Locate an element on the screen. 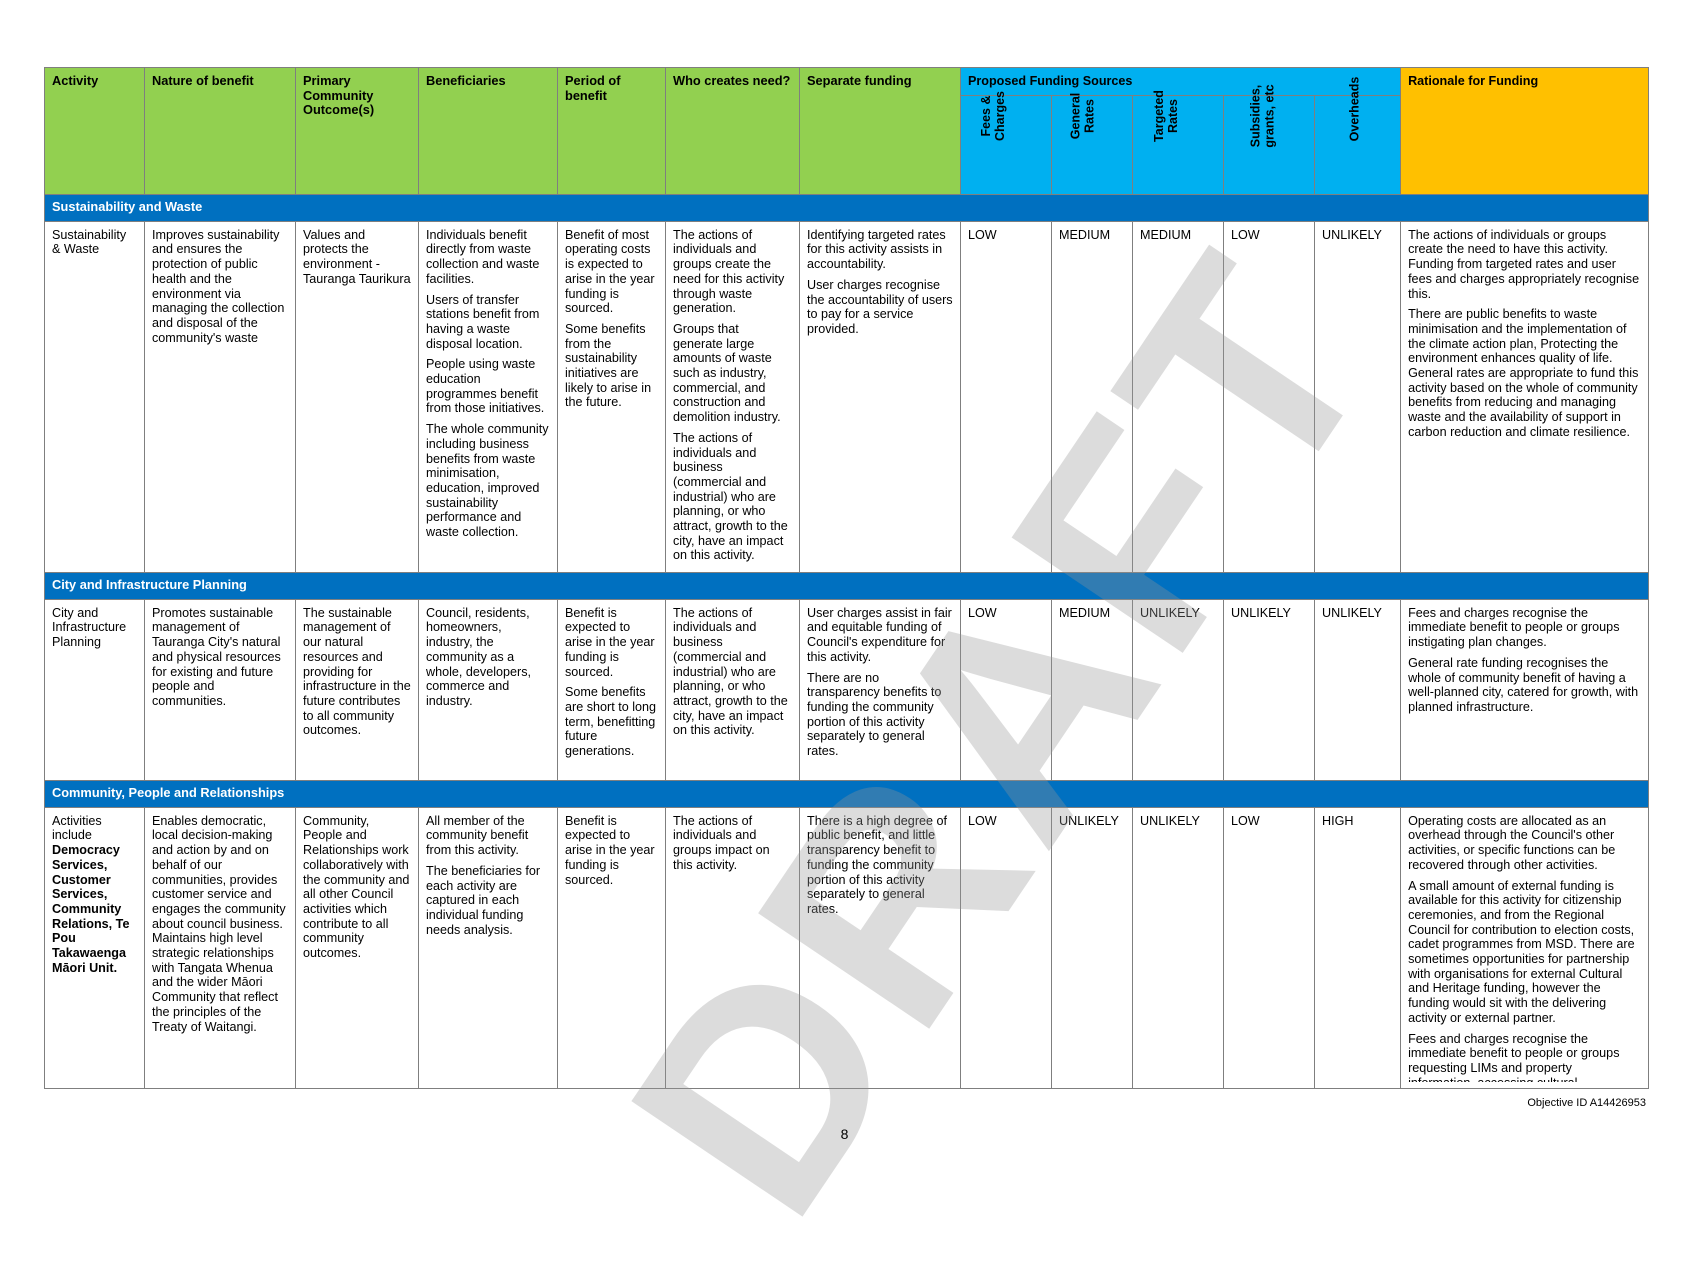 The height and width of the screenshot is (1272, 1689). header-fees-line2: Charges is located at coordinates (1000, 115).